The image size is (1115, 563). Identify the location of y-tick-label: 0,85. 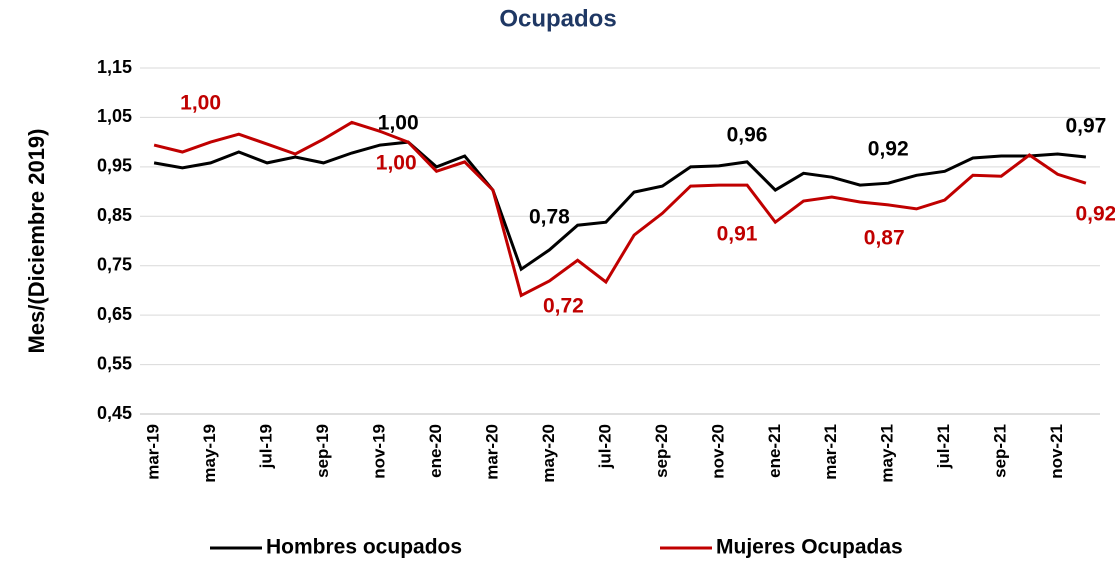
(114, 215).